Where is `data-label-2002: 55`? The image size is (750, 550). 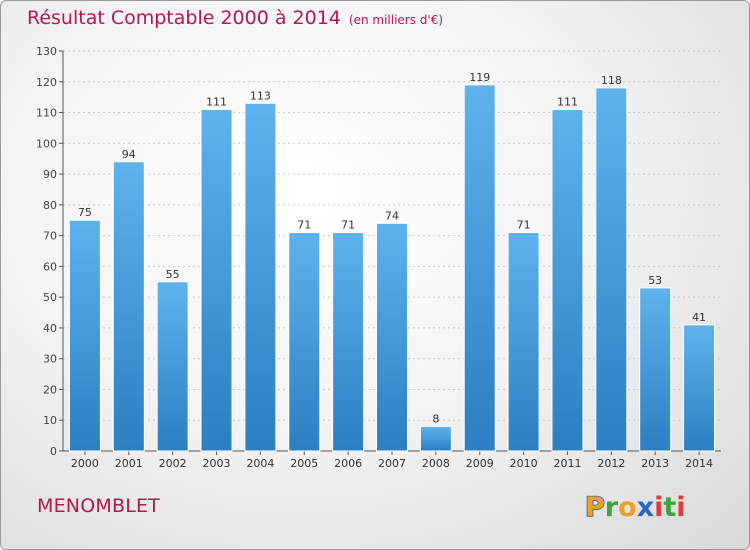
data-label-2002: 55 is located at coordinates (173, 274).